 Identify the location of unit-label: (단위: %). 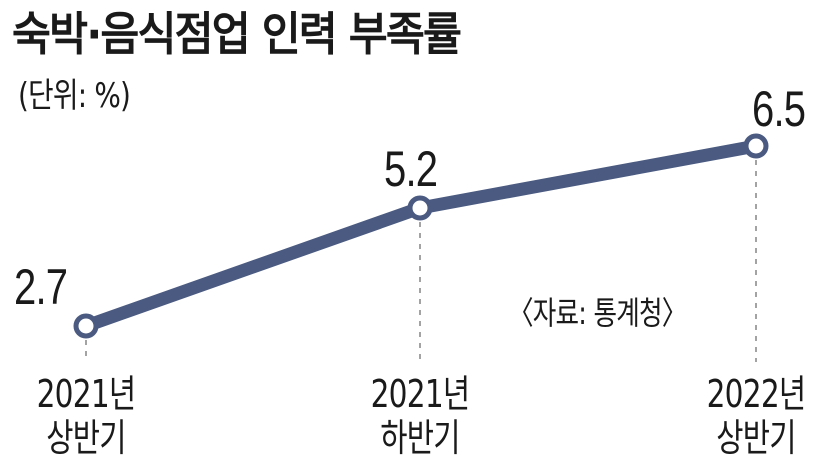
(74, 96).